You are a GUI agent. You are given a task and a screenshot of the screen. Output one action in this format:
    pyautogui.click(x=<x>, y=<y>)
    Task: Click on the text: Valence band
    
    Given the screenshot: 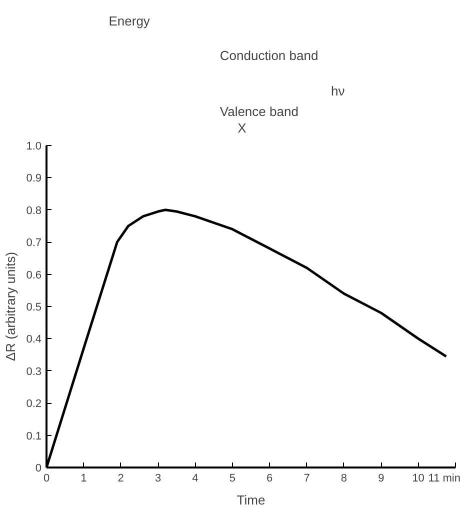 What is the action you would take?
    pyautogui.click(x=259, y=111)
    